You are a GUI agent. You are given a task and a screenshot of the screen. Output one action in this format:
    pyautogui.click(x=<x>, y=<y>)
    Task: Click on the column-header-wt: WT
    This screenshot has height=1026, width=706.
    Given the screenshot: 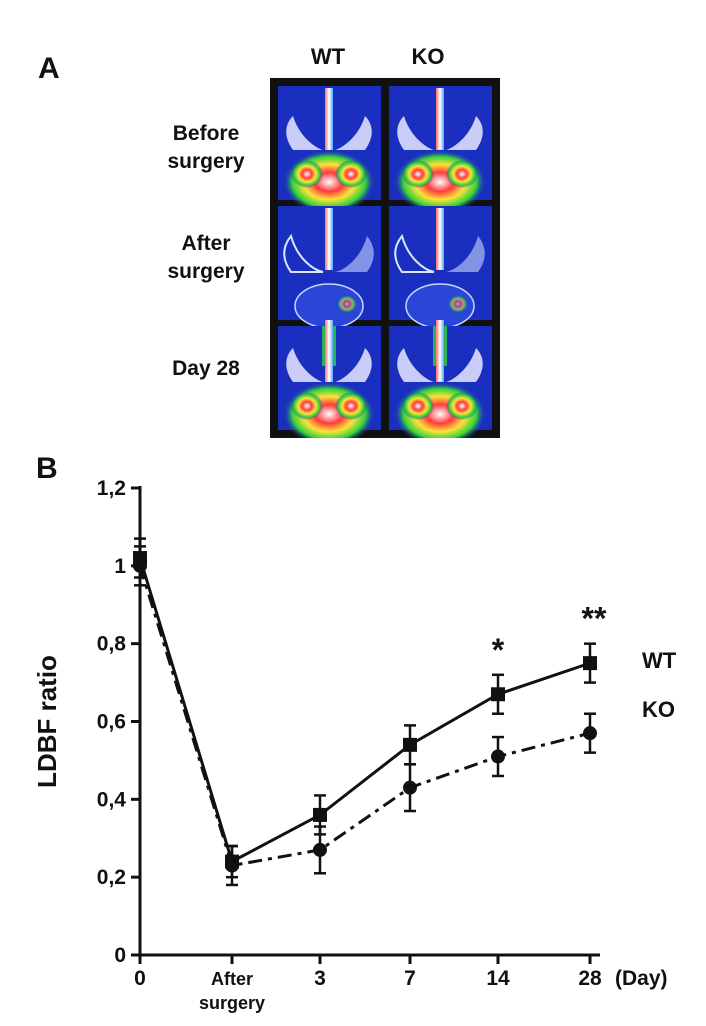 What is the action you would take?
    pyautogui.click(x=328, y=56)
    